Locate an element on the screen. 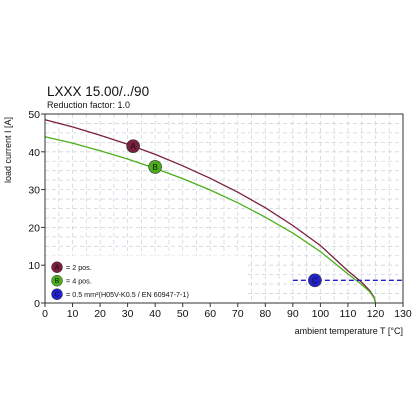  x-tick-label: 50 is located at coordinates (183, 314).